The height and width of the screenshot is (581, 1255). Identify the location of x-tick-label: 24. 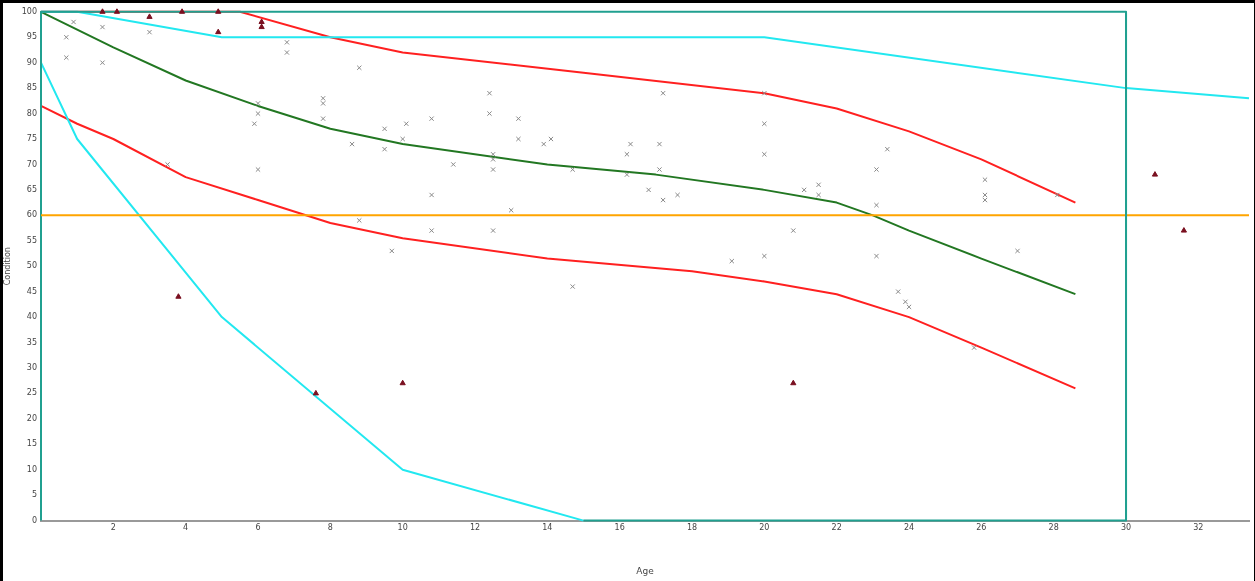
(909, 528).